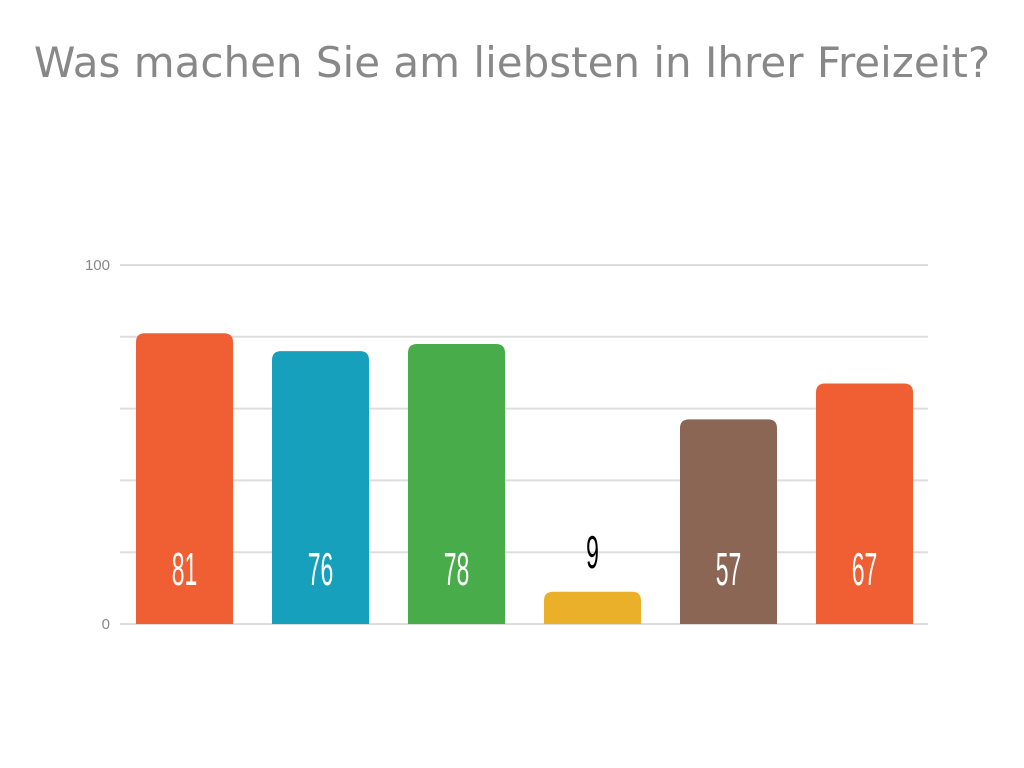 The image size is (1024, 768). Describe the element at coordinates (457, 569) in the screenshot. I see `data-label: 78` at that location.